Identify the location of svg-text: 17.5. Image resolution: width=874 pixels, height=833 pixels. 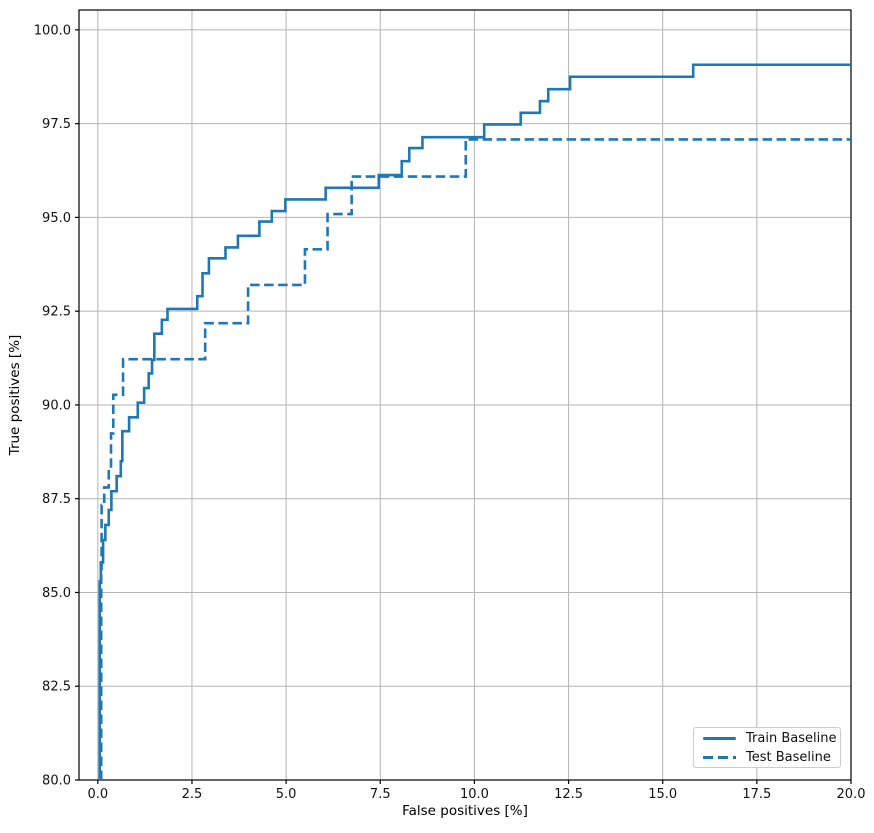
(756, 794).